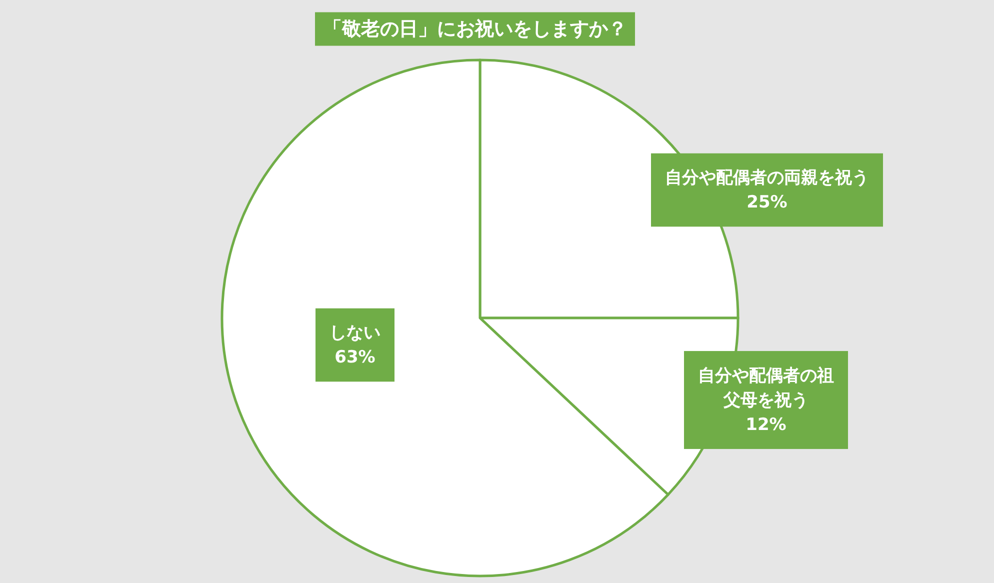 Image resolution: width=994 pixels, height=583 pixels. What do you see at coordinates (767, 178) in the screenshot?
I see `slice-label: 自分や配偶者の両親を祝う` at bounding box center [767, 178].